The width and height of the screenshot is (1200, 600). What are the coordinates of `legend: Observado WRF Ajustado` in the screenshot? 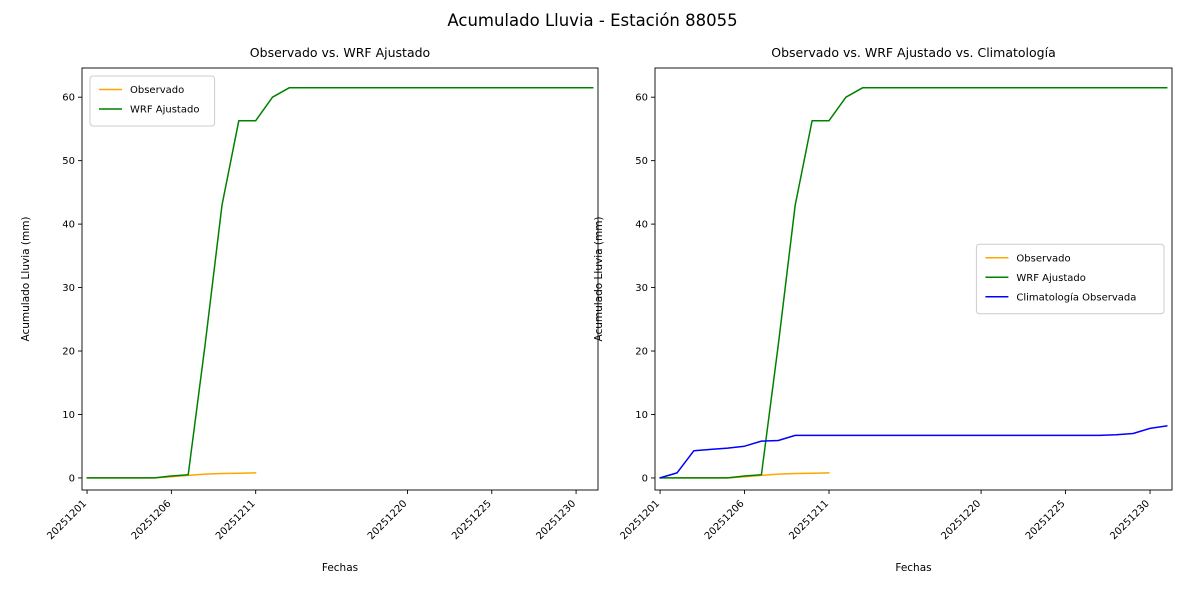 It's located at (152, 101).